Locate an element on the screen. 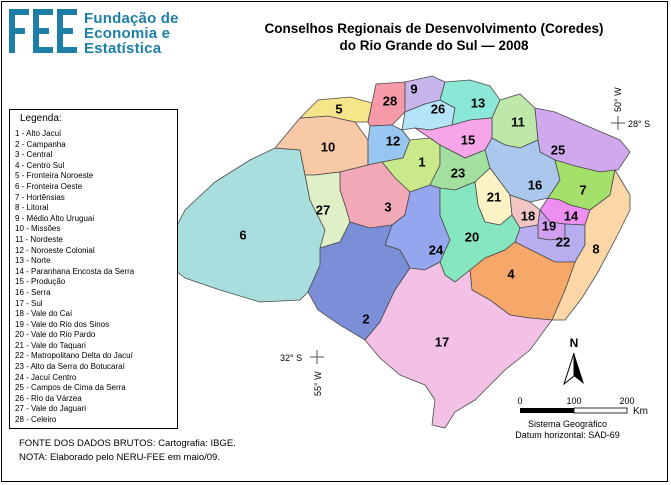 The image size is (671, 485). region-label-26: 26 is located at coordinates (438, 109).